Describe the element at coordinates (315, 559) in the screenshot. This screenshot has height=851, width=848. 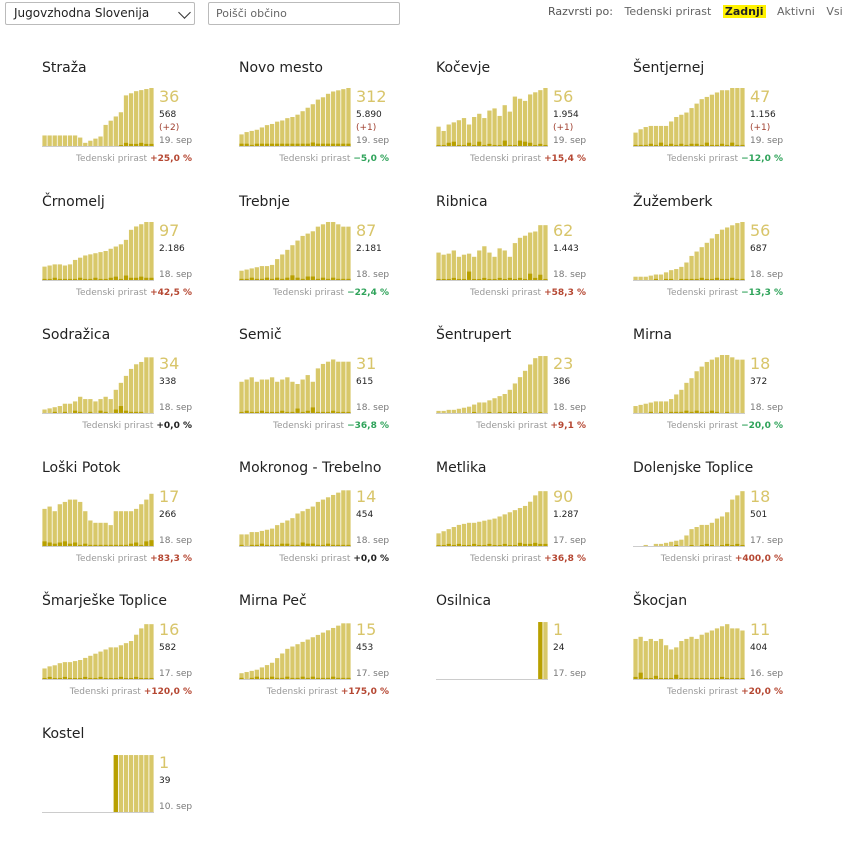
I see `weekly-growth-label: Tedenski prirast` at that location.